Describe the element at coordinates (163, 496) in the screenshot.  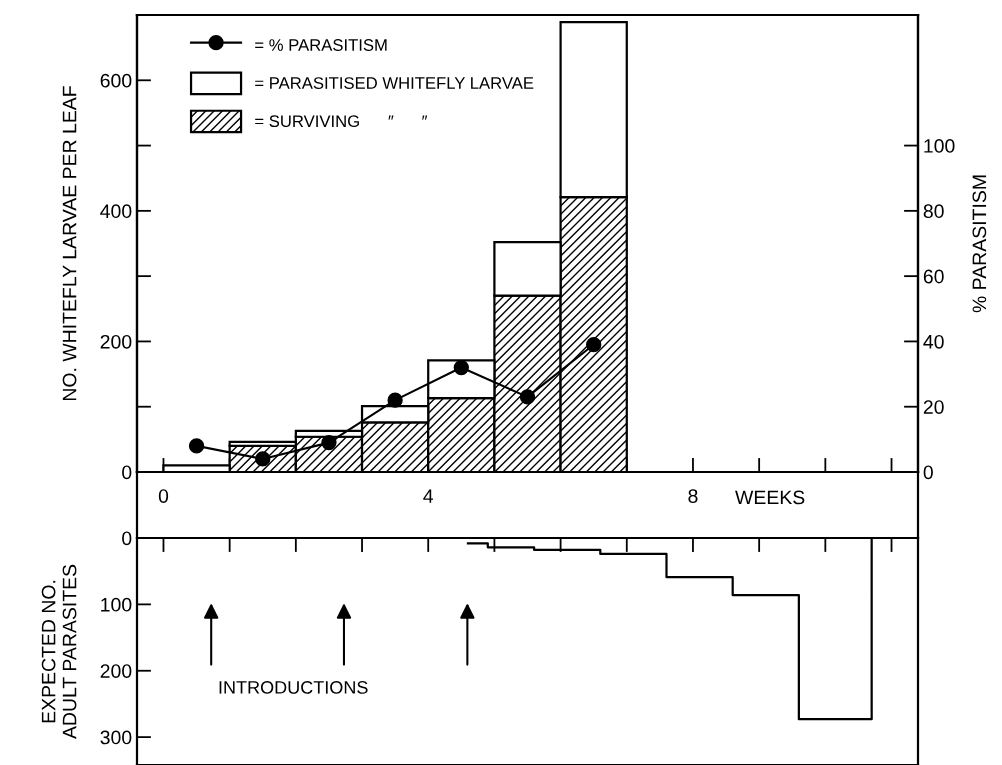
I see `x-tick-label: 0` at that location.